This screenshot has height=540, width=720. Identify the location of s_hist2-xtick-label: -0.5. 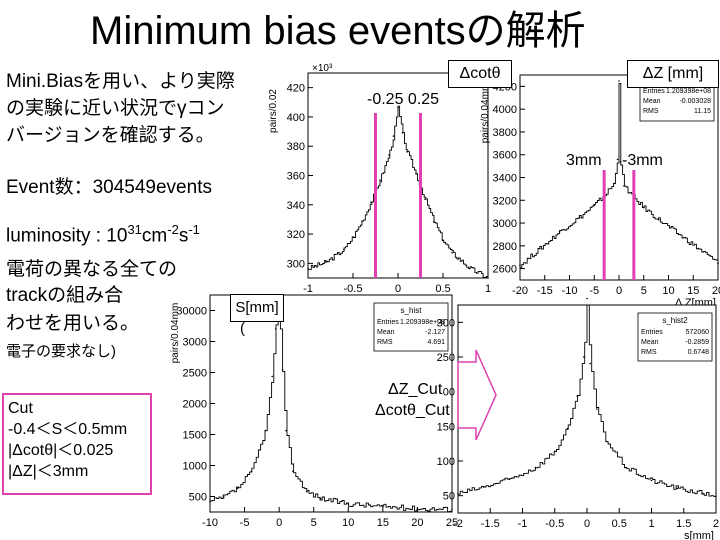
(554, 524).